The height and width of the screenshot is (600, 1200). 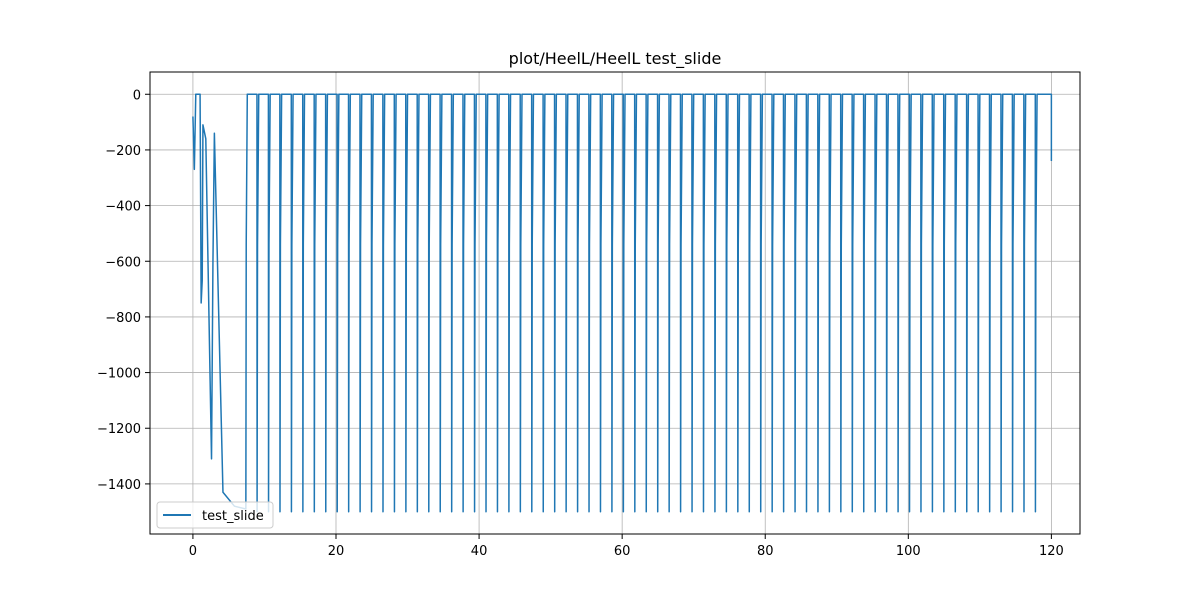 What do you see at coordinates (123, 290) in the screenshot?
I see `y-axis: 0 −200 −400 −600 −800 −1000 −1200 −1400` at bounding box center [123, 290].